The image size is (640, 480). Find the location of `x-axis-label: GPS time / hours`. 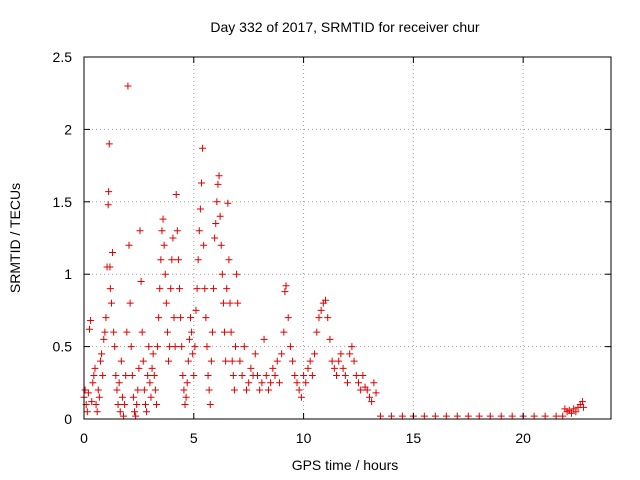

x-axis-label: GPS time / hours is located at coordinates (345, 465).